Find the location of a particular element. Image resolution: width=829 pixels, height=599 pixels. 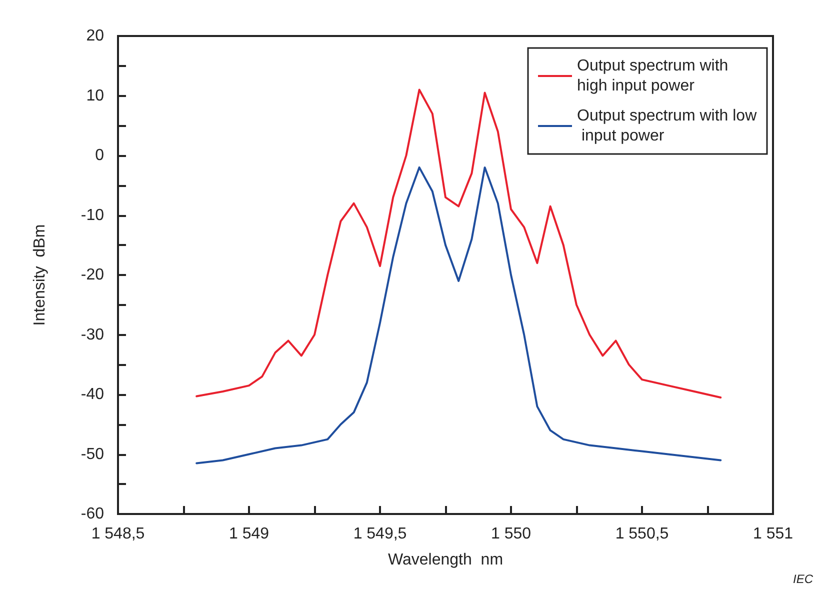

y-tick-label: -10 is located at coordinates (92, 215).